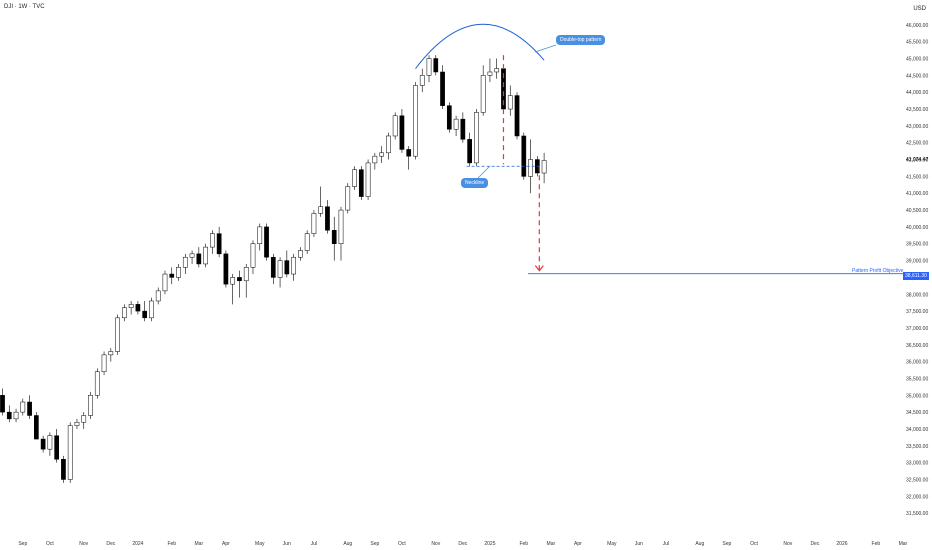 Image resolution: width=932 pixels, height=550 pixels. What do you see at coordinates (545, 48) in the screenshot?
I see `double-top-callout-tail` at bounding box center [545, 48].